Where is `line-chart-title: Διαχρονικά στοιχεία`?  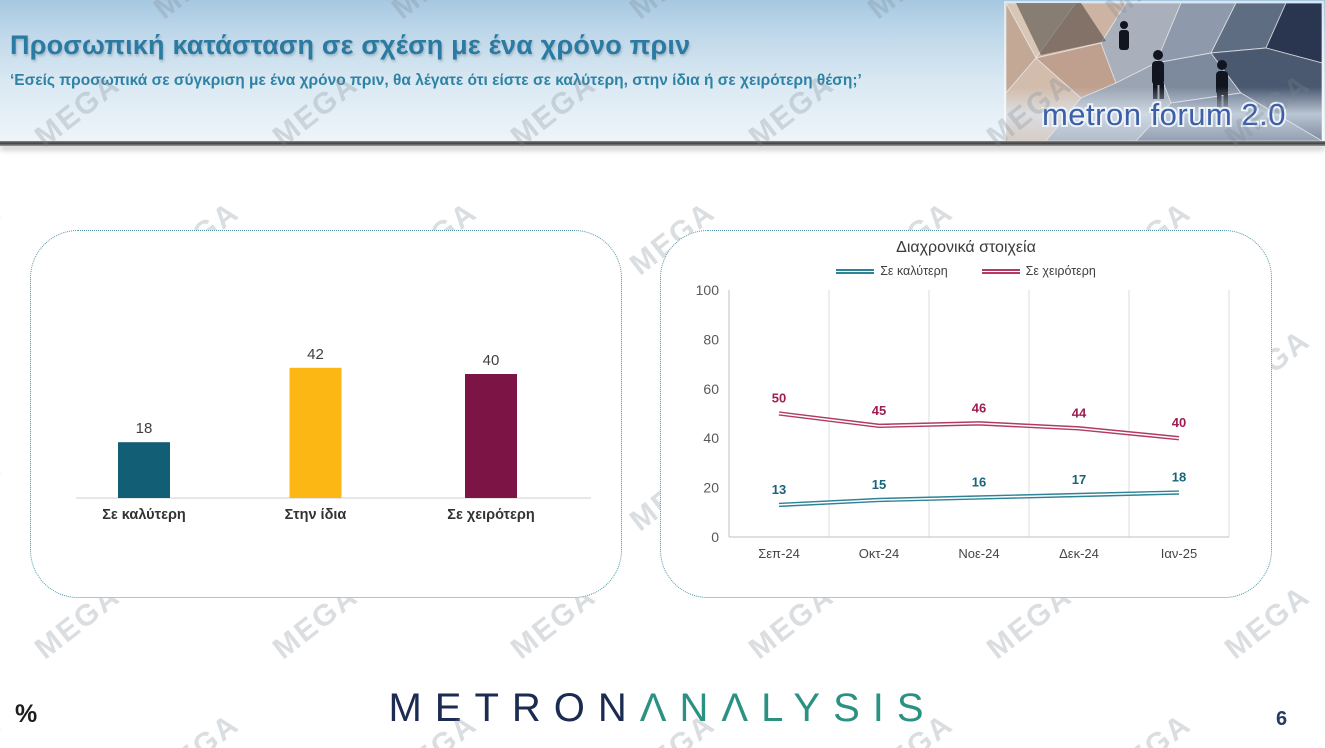
line-chart-title: Διαχρονικά στοιχεία is located at coordinates (966, 247).